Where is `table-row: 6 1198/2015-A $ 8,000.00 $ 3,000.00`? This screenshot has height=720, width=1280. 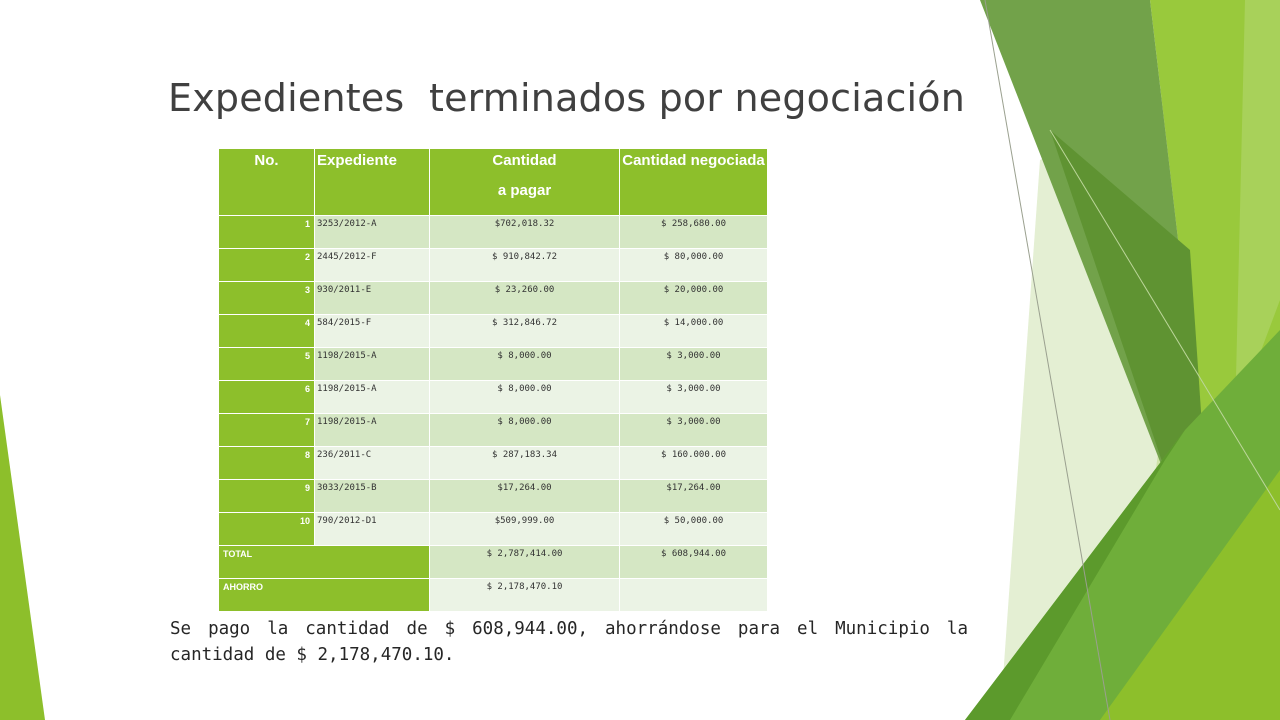 table-row: 6 1198/2015-A $ 8,000.00 $ 3,000.00 is located at coordinates (493, 397).